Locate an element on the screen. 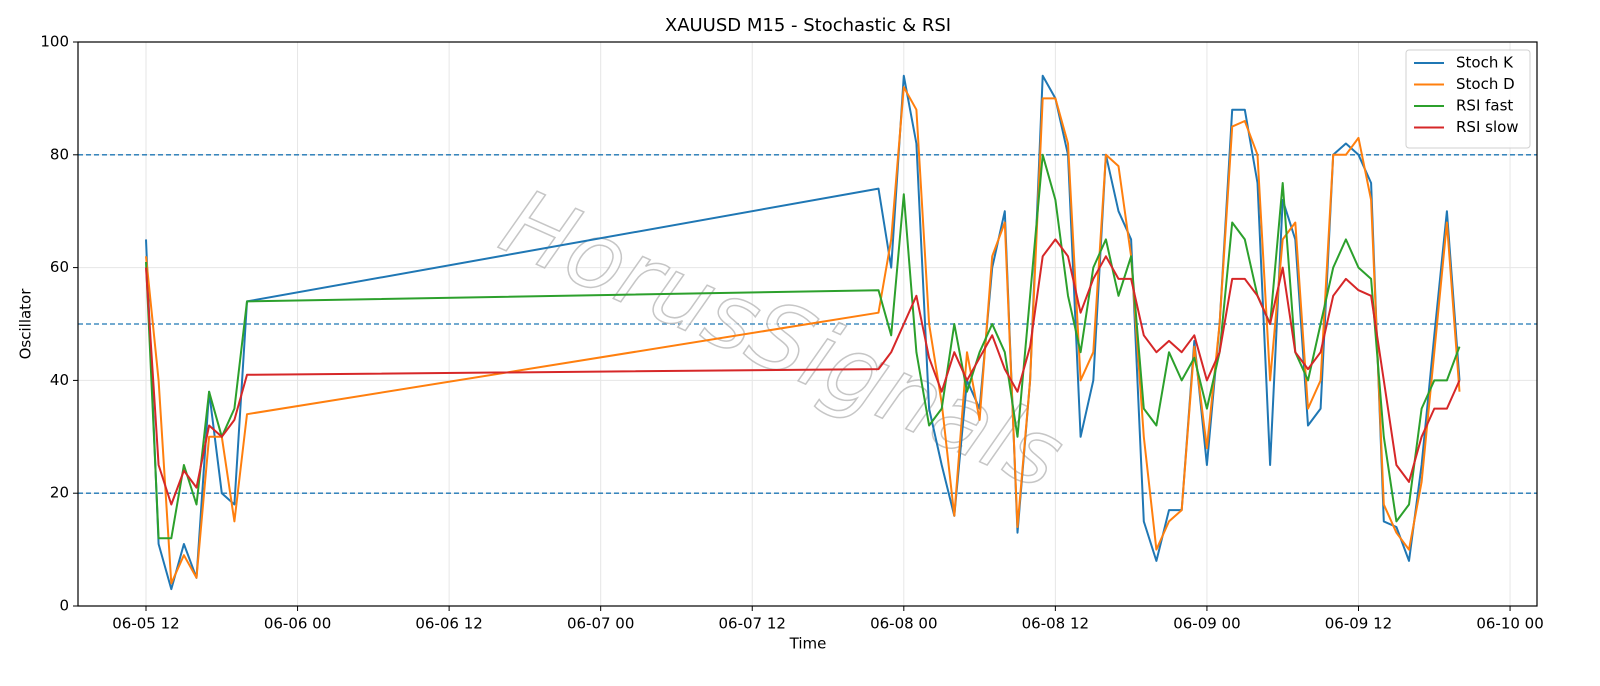 Image resolution: width=1600 pixels, height=686 pixels. x-tick-label: 06-09 12 is located at coordinates (1358, 624).